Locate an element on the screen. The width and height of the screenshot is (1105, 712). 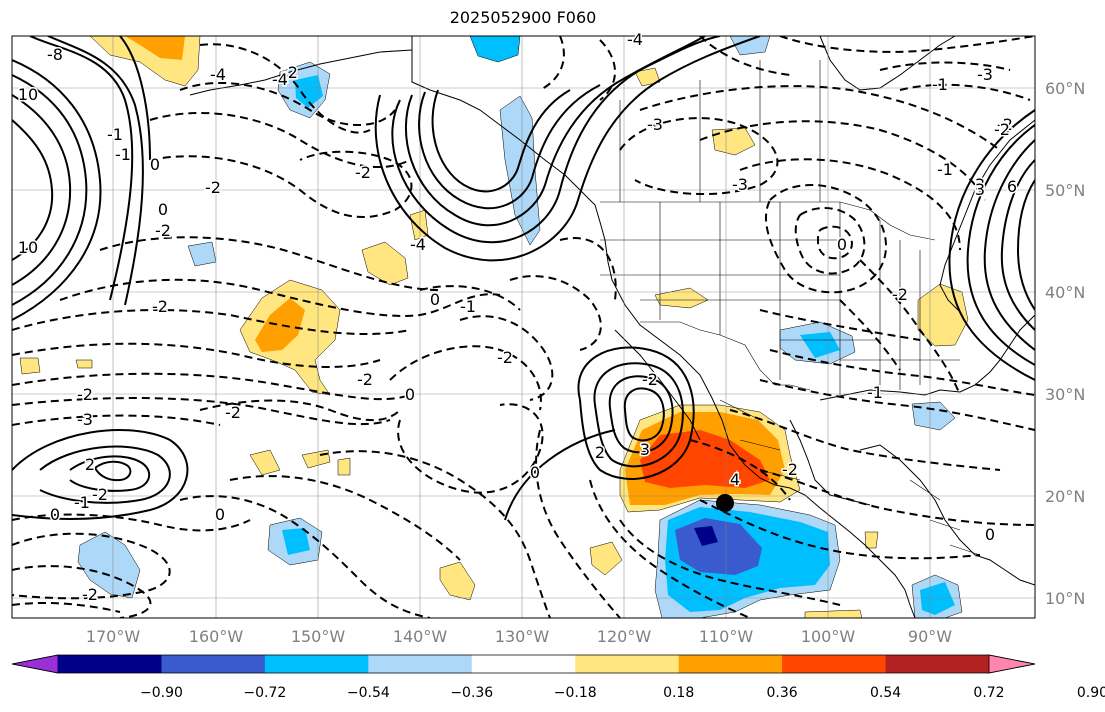
gulf-coast is located at coordinates (927, 357).